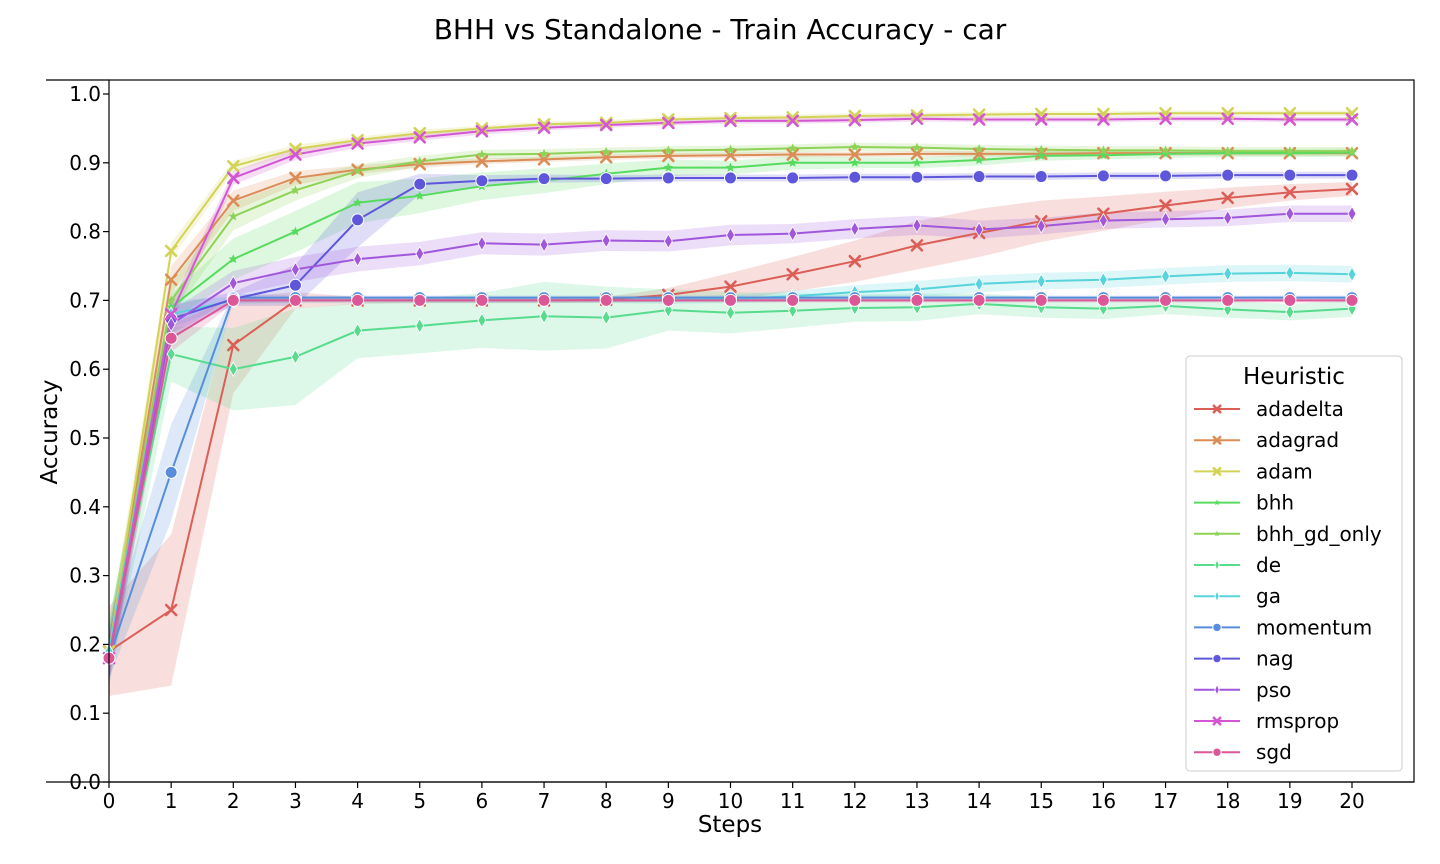 The width and height of the screenshot is (1440, 864). Describe the element at coordinates (1217, 690) in the screenshot. I see `legend-marker-pso` at that location.